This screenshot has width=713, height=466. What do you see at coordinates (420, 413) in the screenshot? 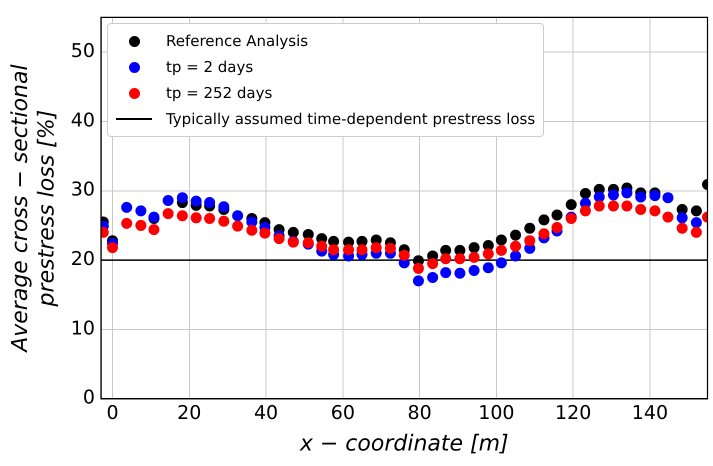
I see `x-tick-label: 80` at bounding box center [420, 413].